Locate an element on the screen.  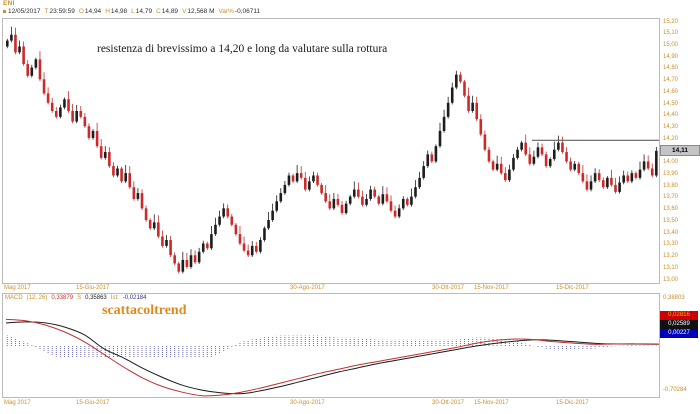
date-tick-label: 30-Ago-2017 is located at coordinates (307, 403).